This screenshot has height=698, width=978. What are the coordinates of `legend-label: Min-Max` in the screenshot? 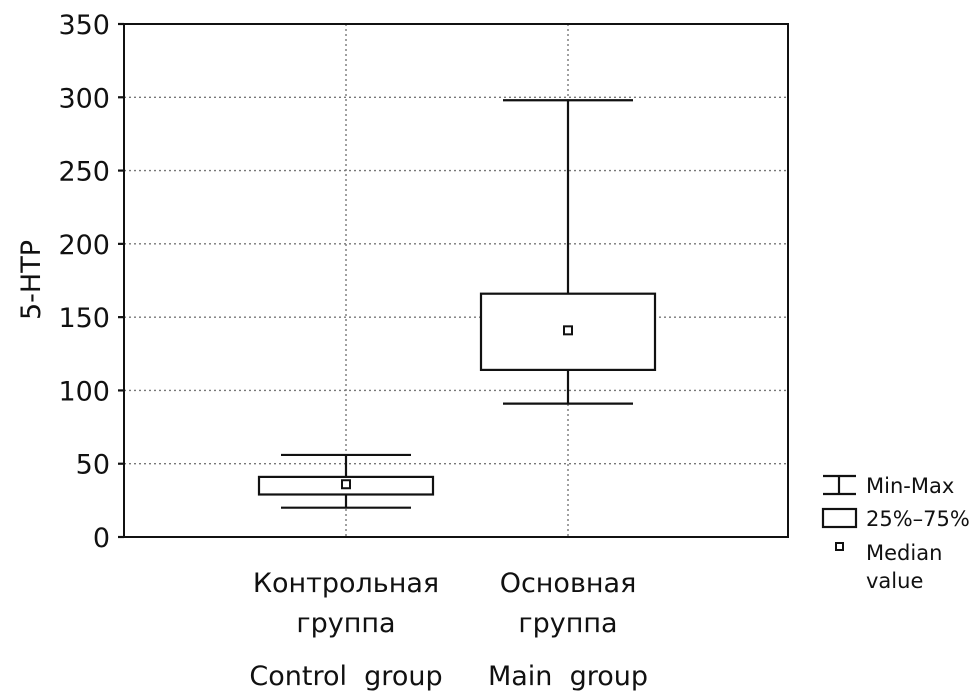 It's located at (910, 486).